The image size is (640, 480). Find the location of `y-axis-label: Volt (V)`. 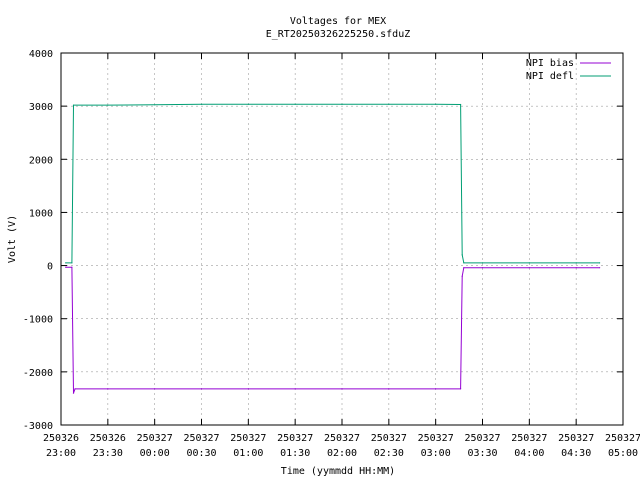

y-axis-label: Volt (V) is located at coordinates (12, 239).